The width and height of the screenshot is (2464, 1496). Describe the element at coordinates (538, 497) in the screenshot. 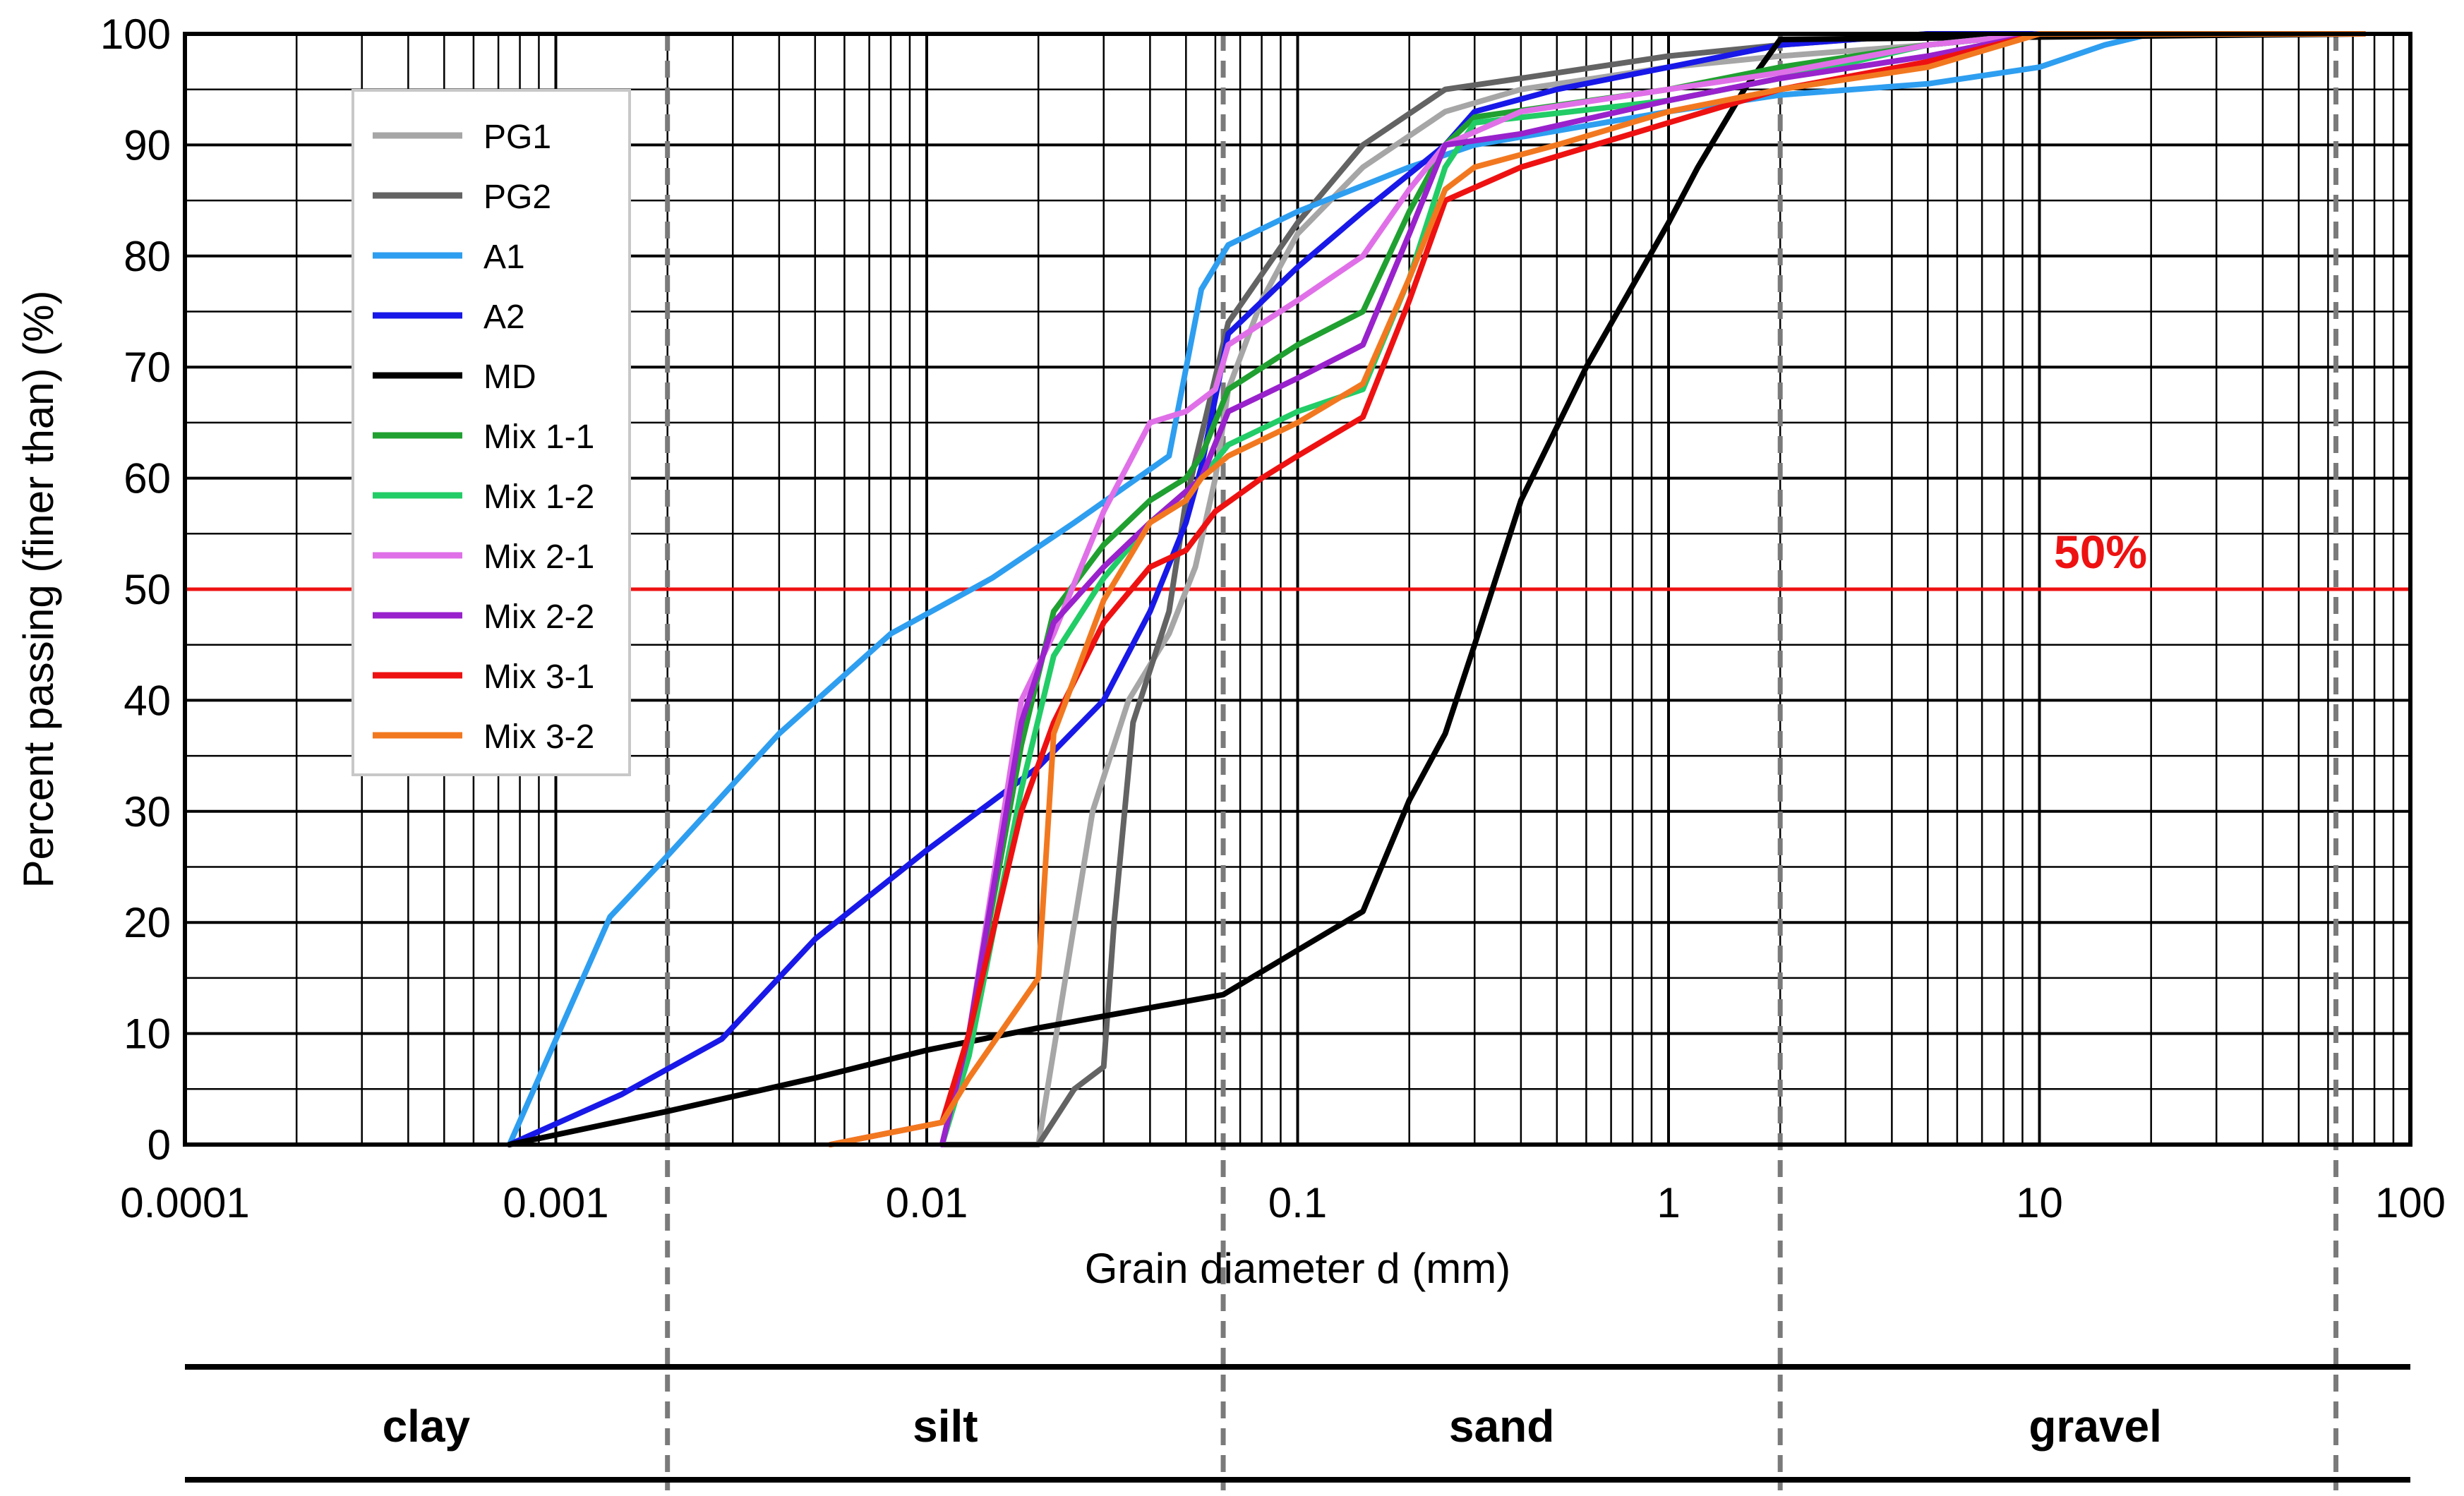

I see `legend-label: Mix 1-2` at that location.